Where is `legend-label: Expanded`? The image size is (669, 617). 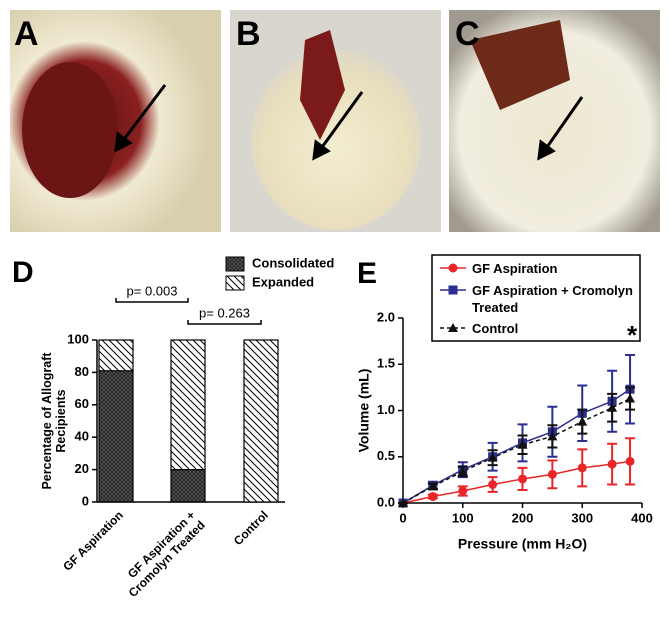 legend-label: Expanded is located at coordinates (283, 281).